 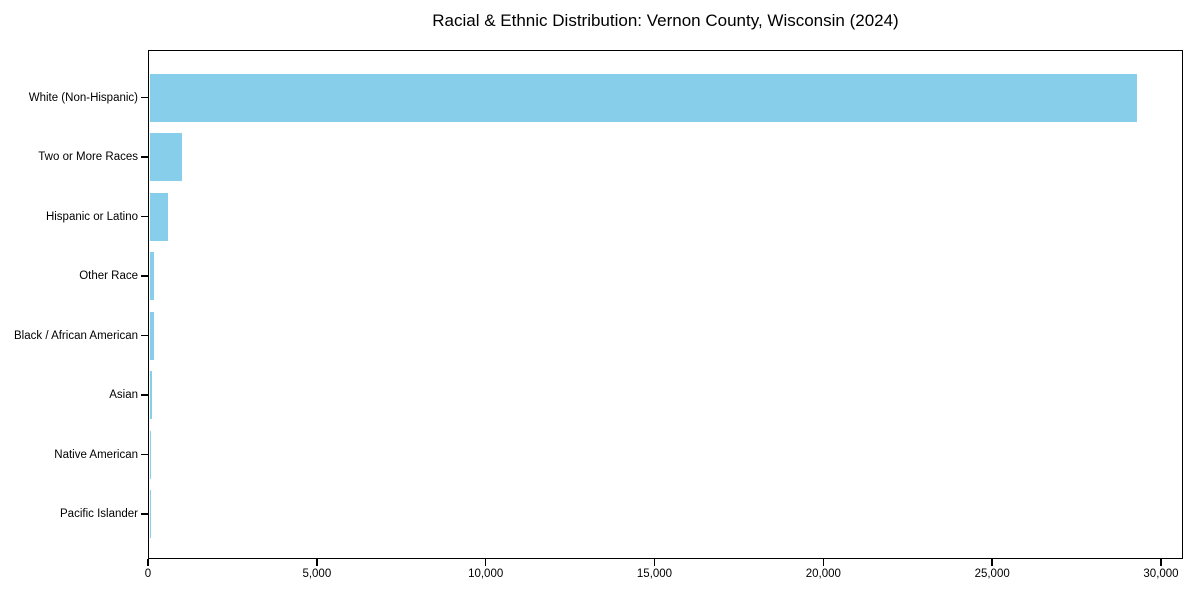 What do you see at coordinates (317, 574) in the screenshot?
I see `x-tick-label: 5,000` at bounding box center [317, 574].